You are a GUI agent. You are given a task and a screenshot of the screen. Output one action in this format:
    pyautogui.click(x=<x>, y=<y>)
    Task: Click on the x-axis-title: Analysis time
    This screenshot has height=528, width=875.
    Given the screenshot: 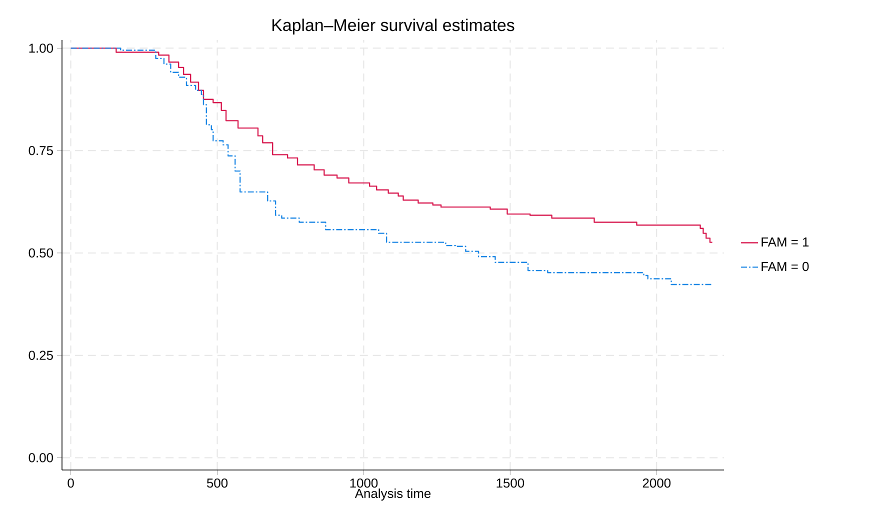 What is the action you would take?
    pyautogui.click(x=392, y=494)
    